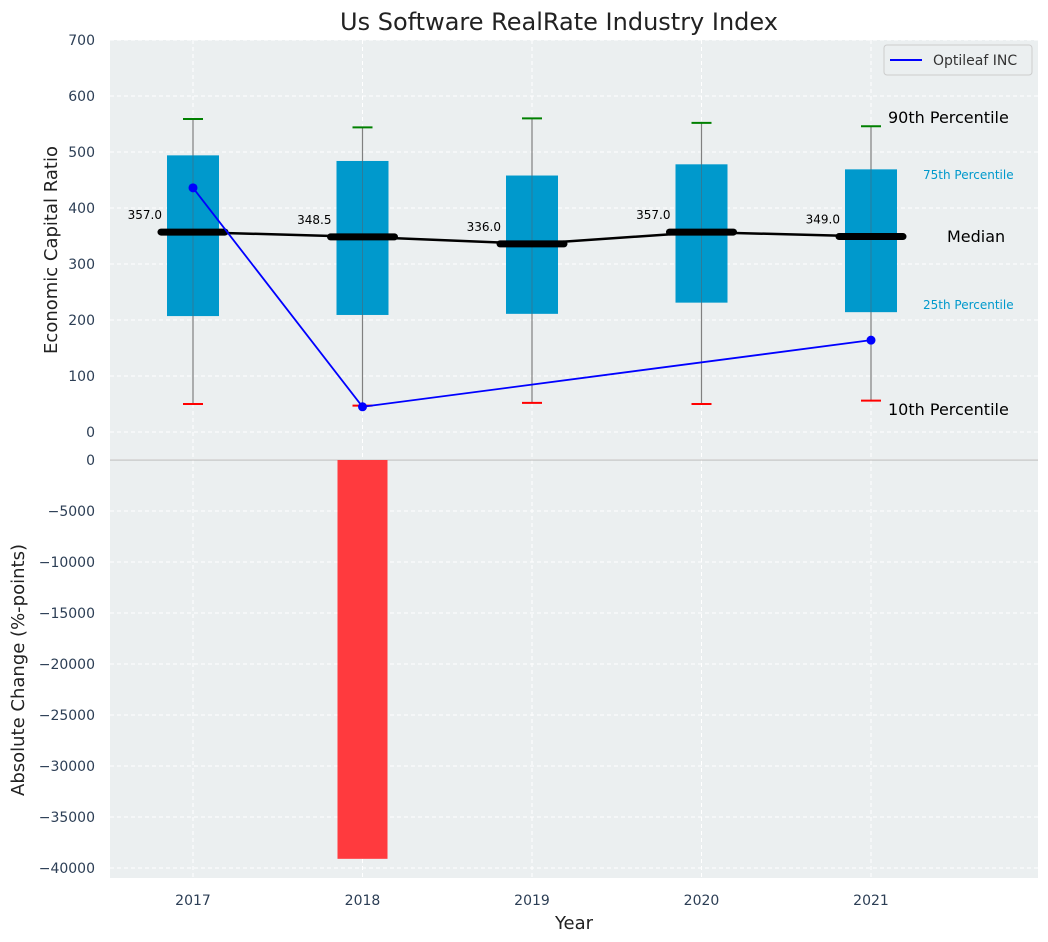  I want to click on top-y-tick-label: 0, so click(90, 433).